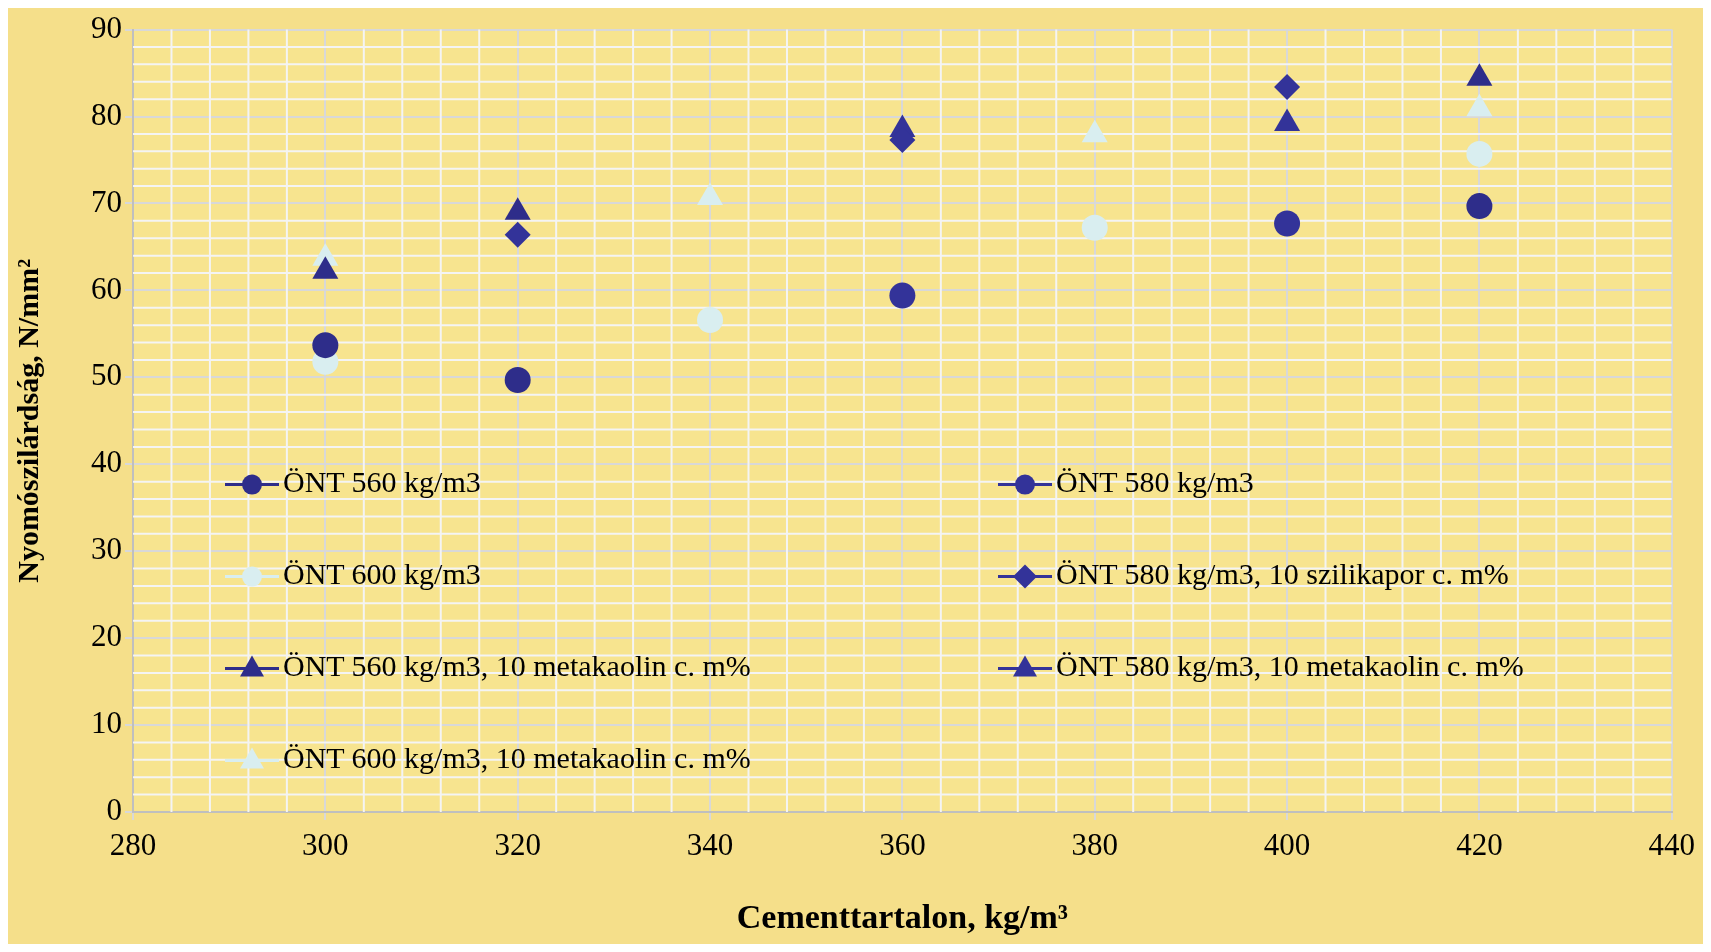  Describe the element at coordinates (133, 844) in the screenshot. I see `x-tick-label: 280` at that location.